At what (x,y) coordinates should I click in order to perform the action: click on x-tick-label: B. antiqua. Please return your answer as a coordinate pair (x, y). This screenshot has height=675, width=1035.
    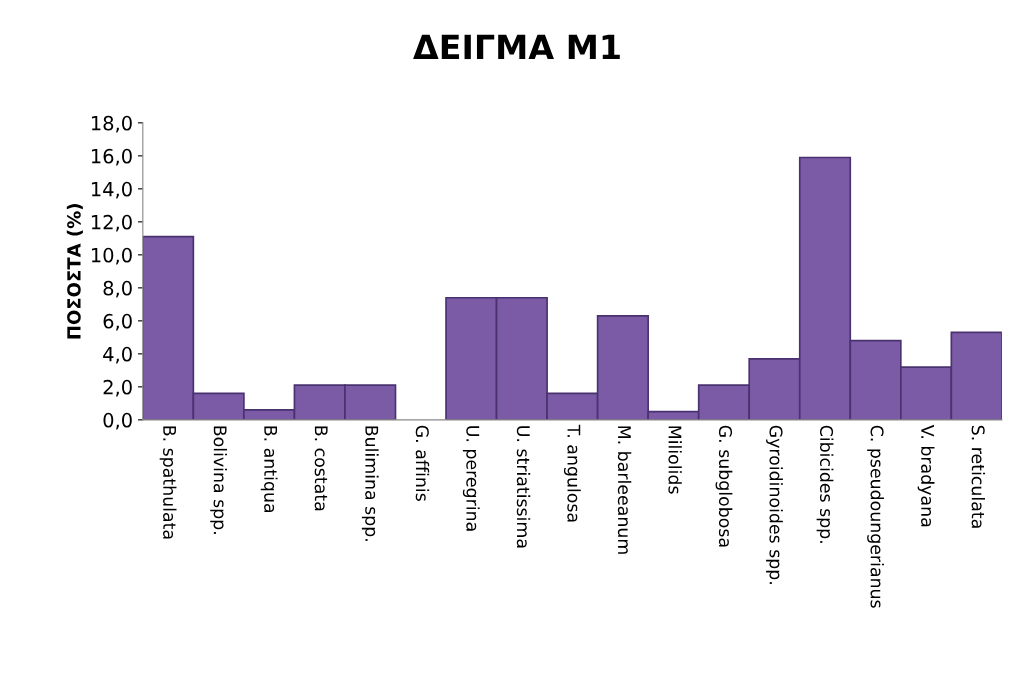
    Looking at the image, I should click on (269, 469).